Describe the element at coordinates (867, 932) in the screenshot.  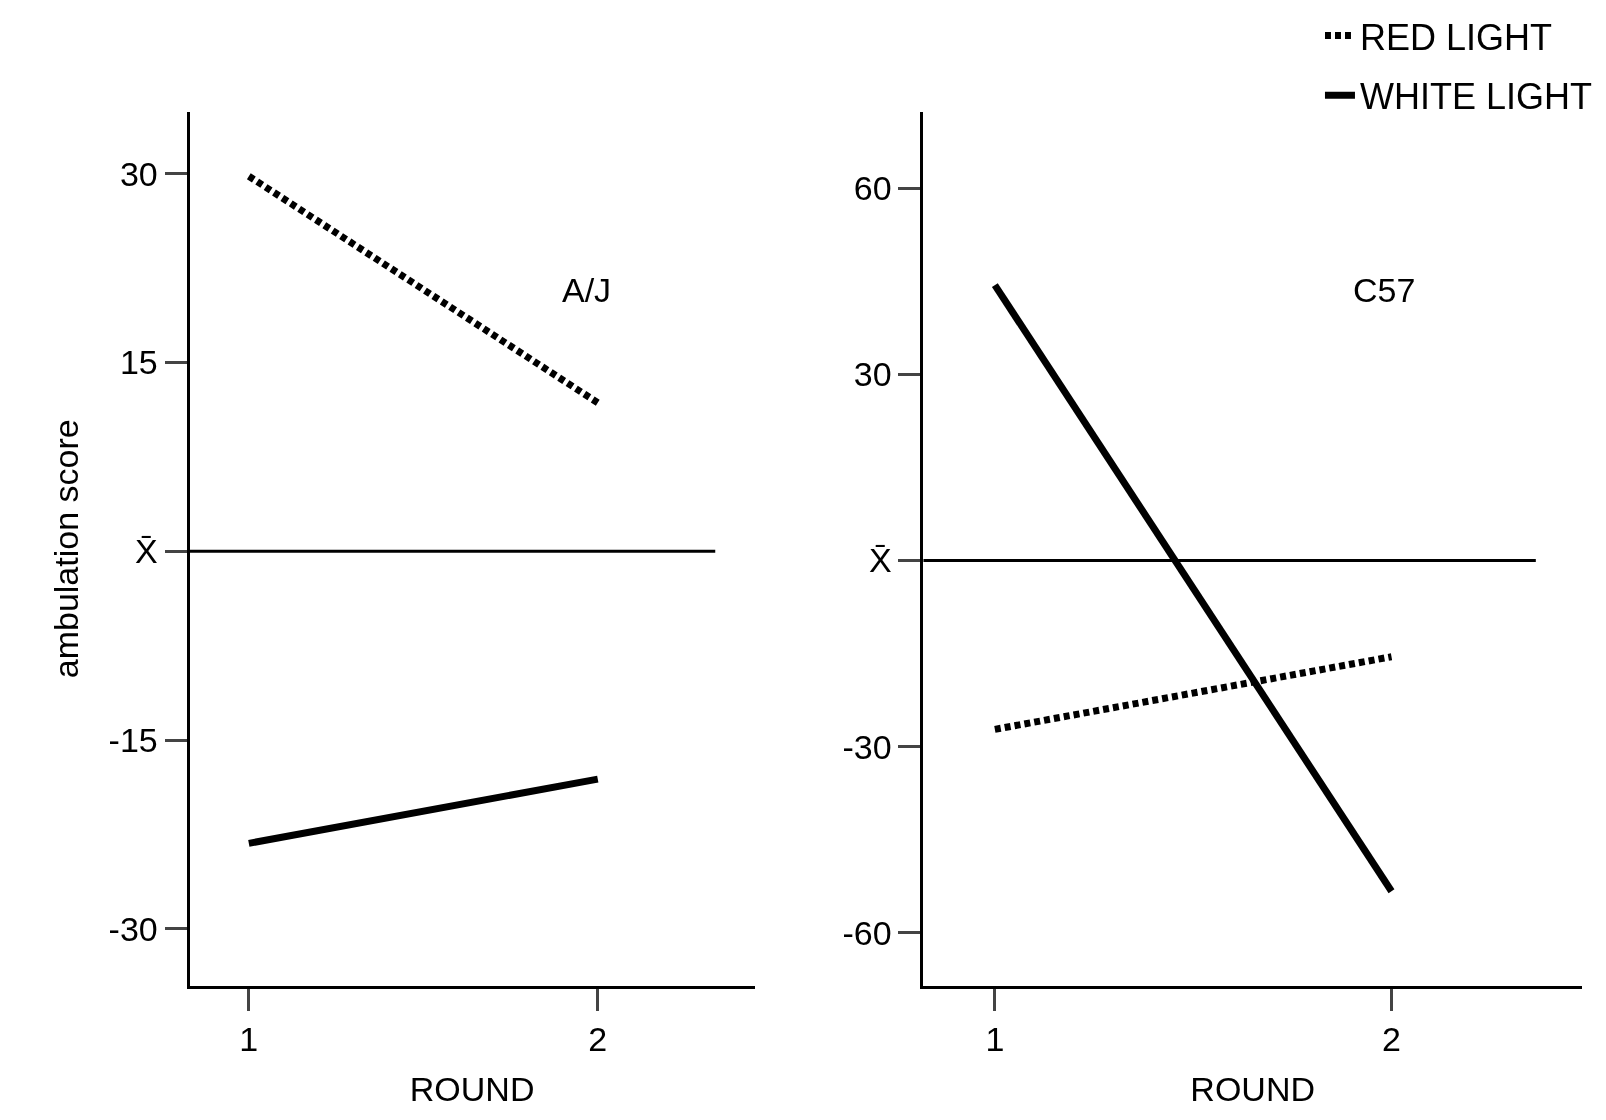
I see `y-tick-label: -60` at that location.